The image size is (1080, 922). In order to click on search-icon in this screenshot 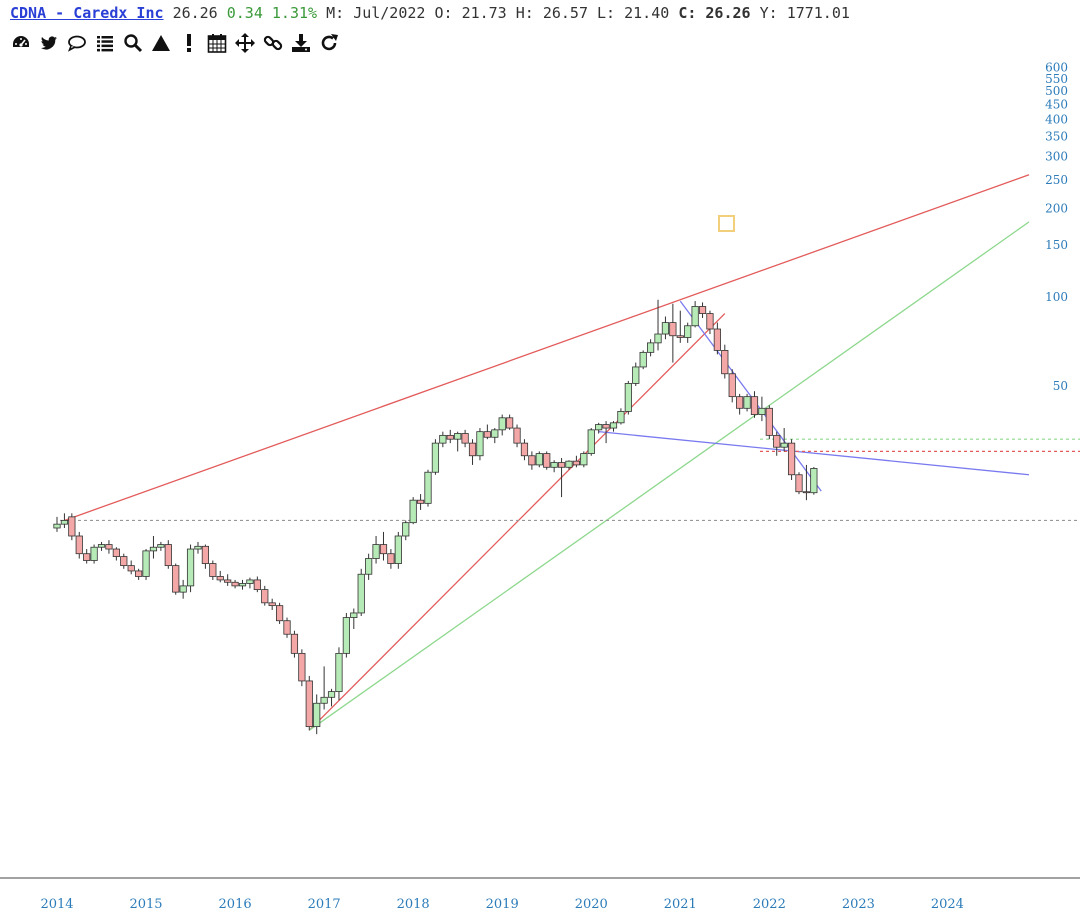, I will do `click(133, 43)`.